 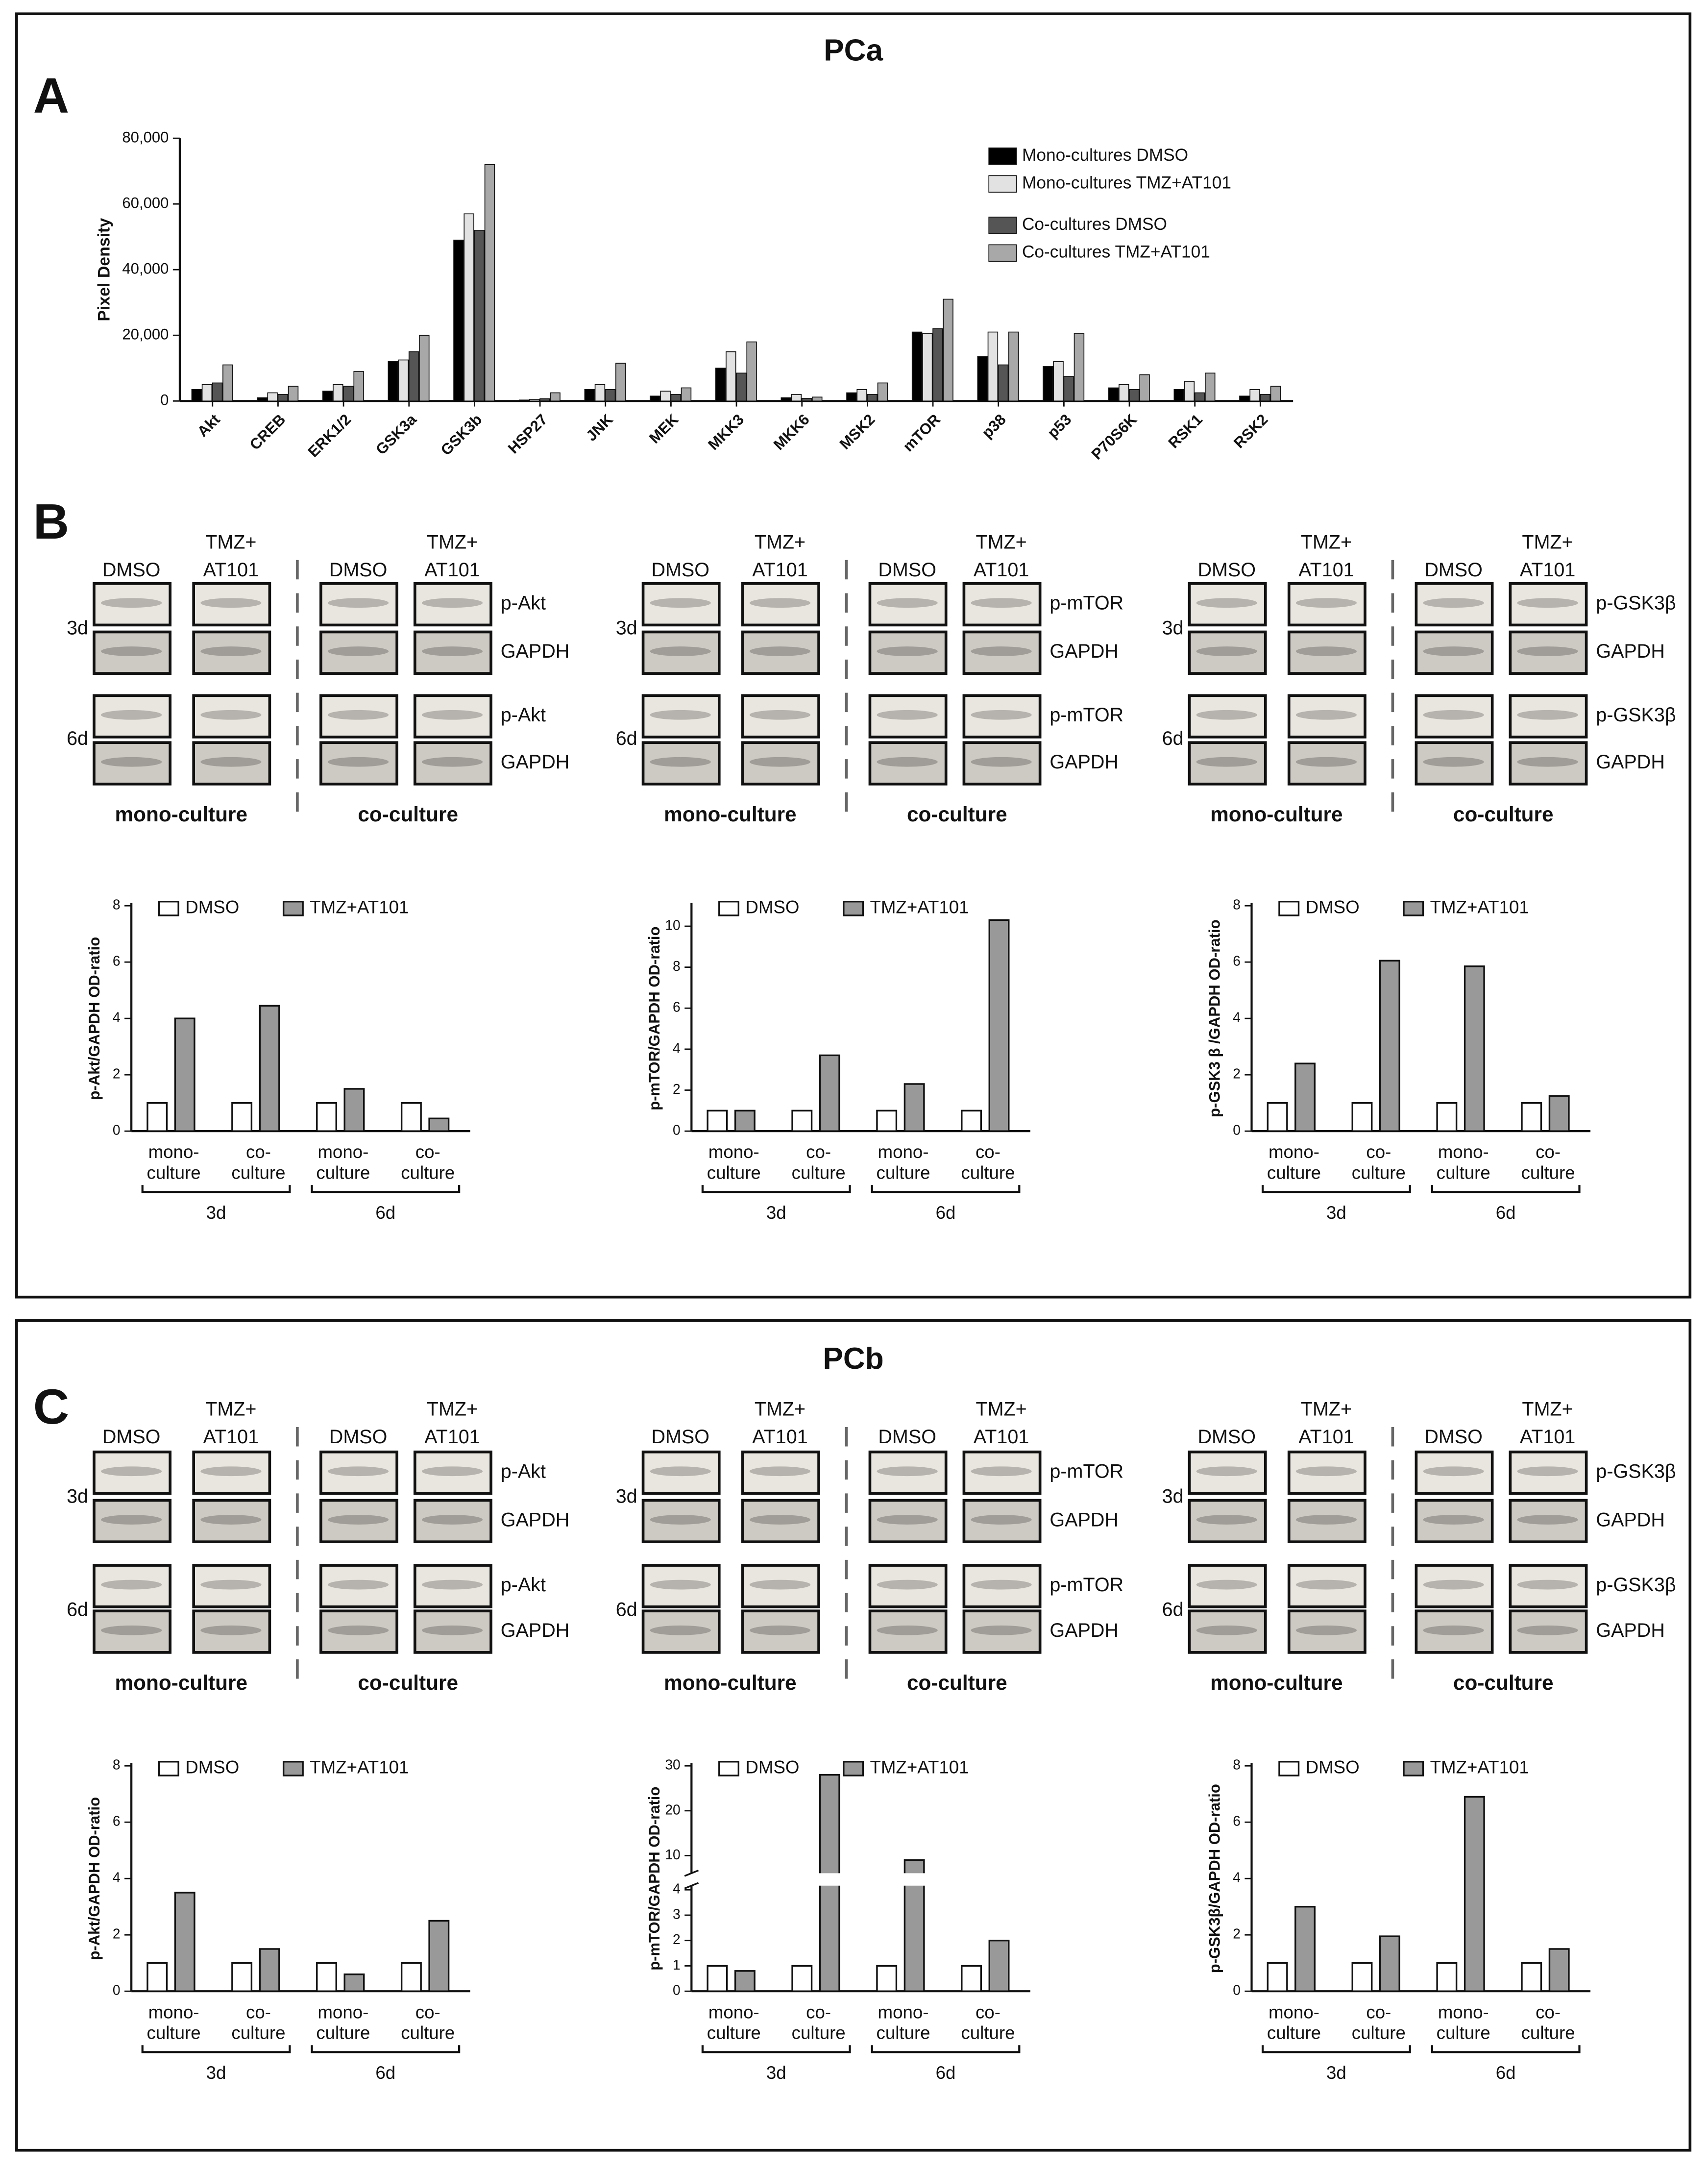 I want to click on y-tick-label: 4, so click(x=117, y=1877).